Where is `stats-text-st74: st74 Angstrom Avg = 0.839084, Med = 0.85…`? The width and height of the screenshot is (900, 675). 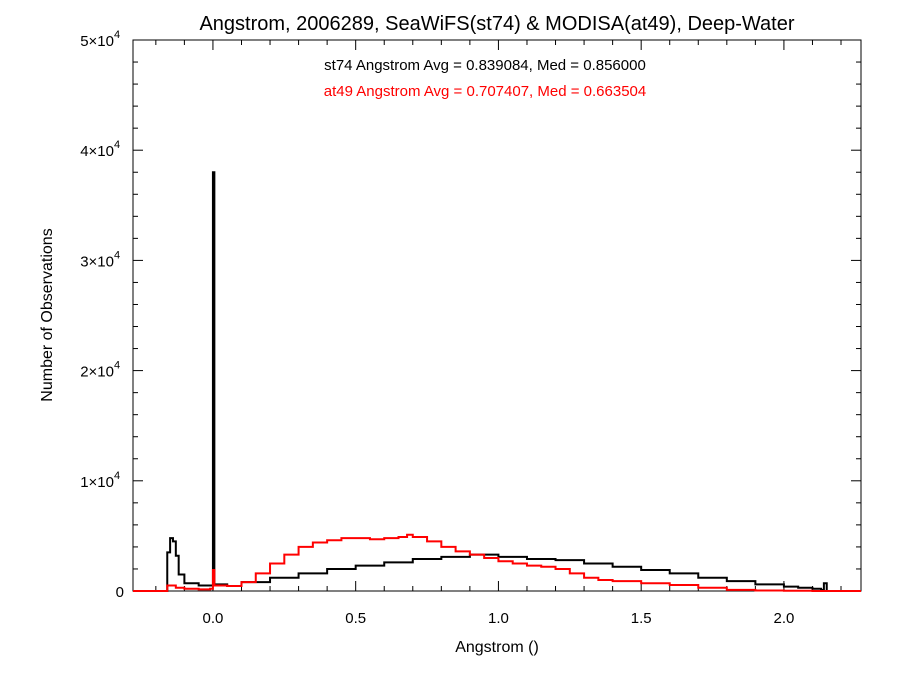 stats-text-st74: st74 Angstrom Avg = 0.839084, Med = 0.85… is located at coordinates (485, 65).